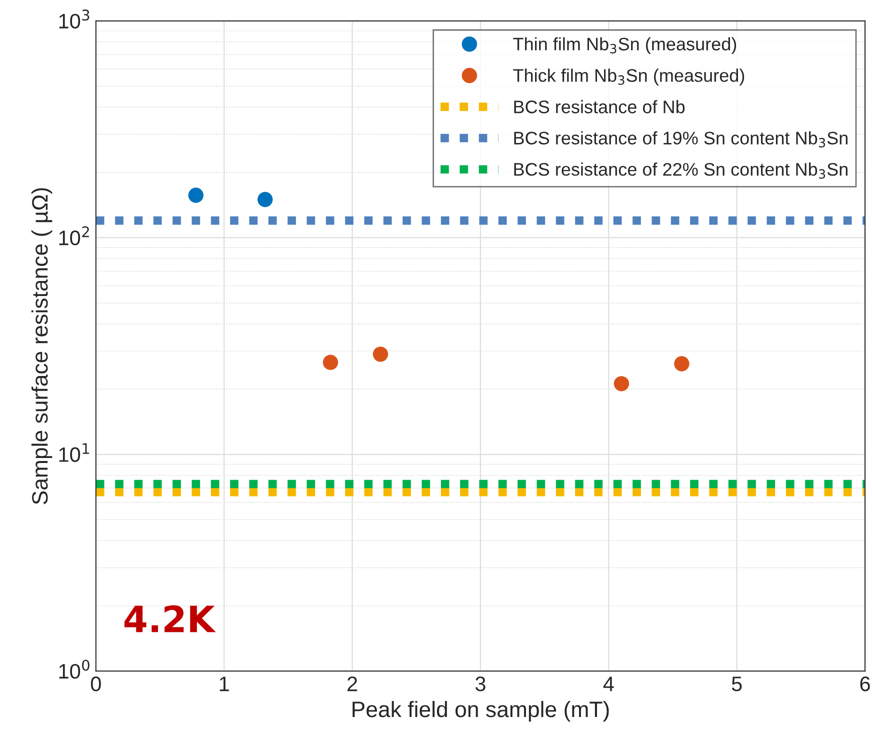 This screenshot has height=749, width=872. What do you see at coordinates (608, 684) in the screenshot?
I see `x-tick-label: 4` at bounding box center [608, 684].